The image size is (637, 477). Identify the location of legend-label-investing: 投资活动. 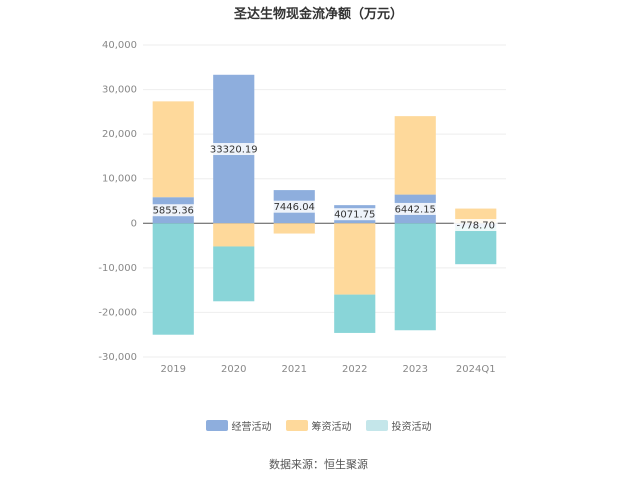
(411, 427).